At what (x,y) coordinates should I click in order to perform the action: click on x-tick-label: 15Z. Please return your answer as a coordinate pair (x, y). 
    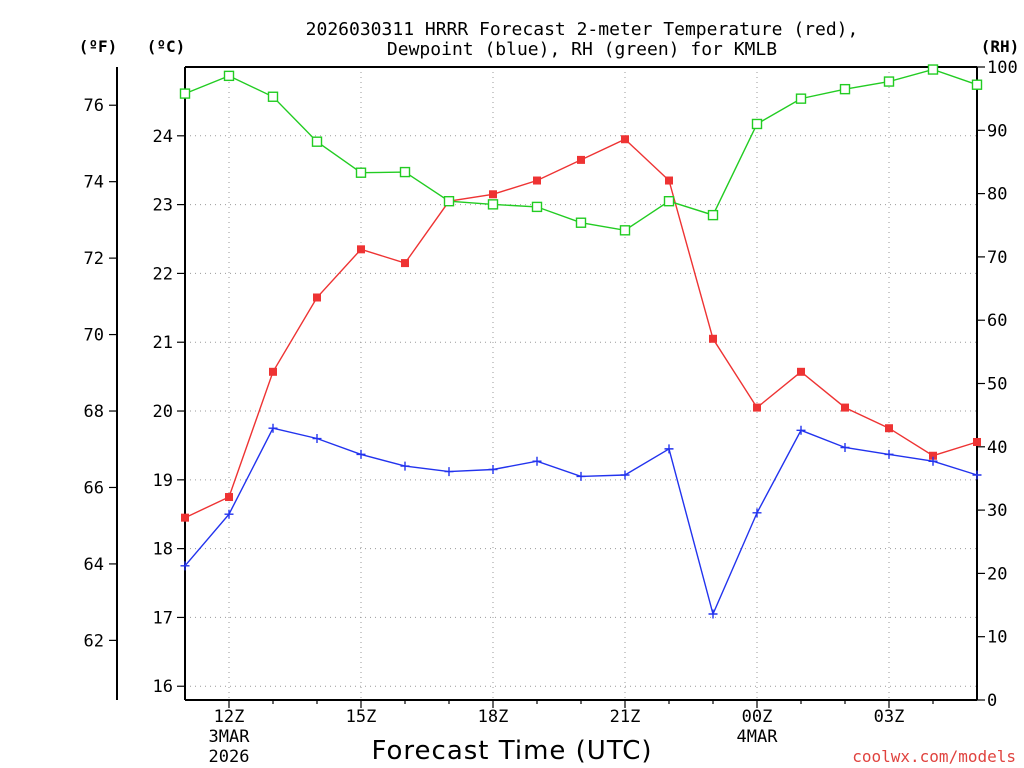
    Looking at the image, I should click on (361, 717).